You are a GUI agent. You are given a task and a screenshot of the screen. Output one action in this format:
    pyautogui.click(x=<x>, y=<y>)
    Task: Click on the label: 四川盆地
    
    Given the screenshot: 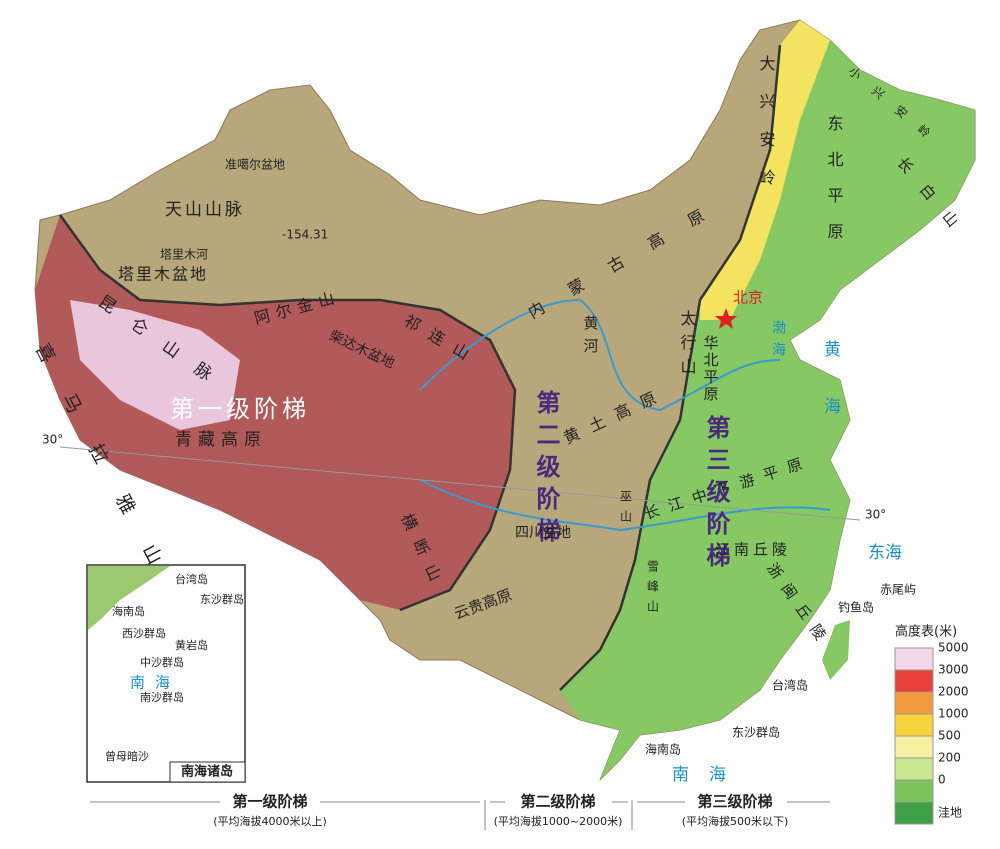 What is the action you would take?
    pyautogui.click(x=543, y=533)
    